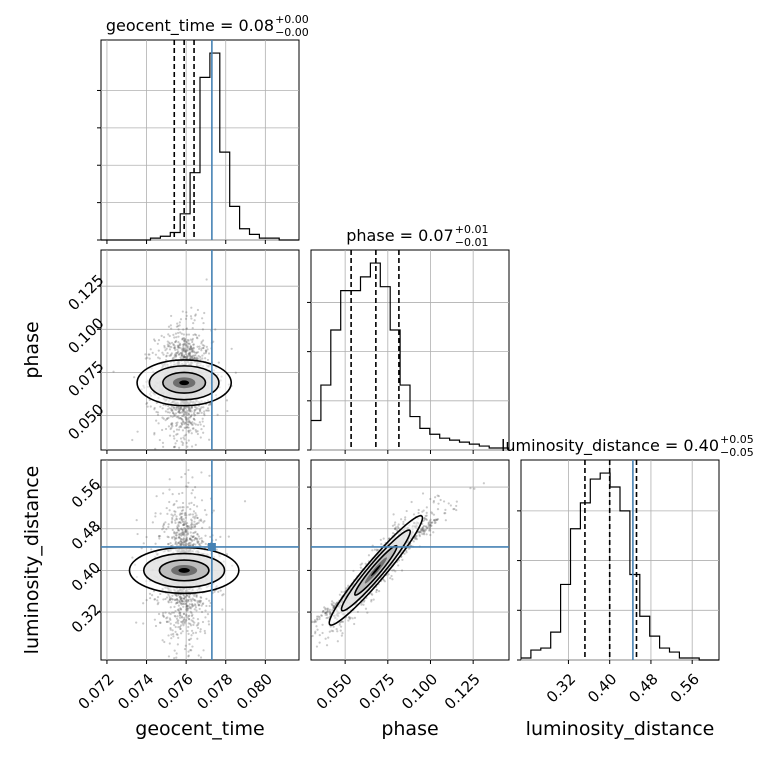  I want to click on x-axis-label: geocent_time, so click(199, 729).